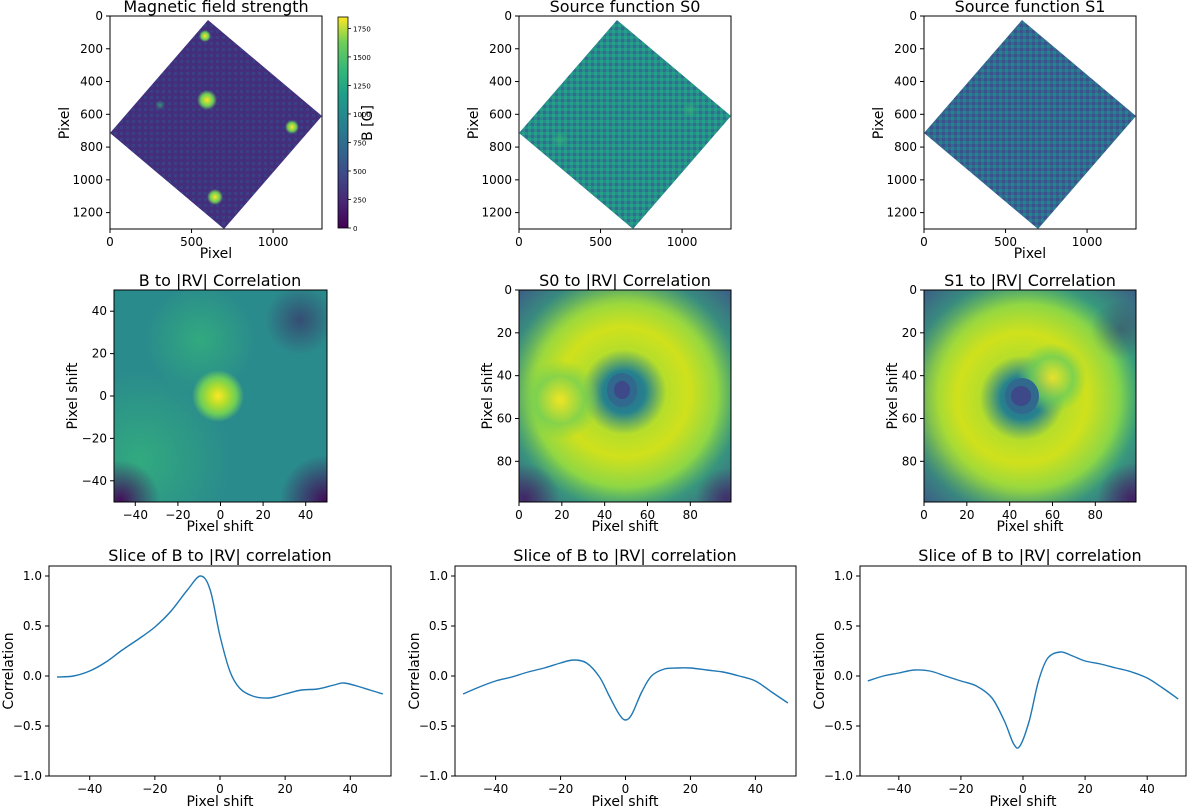 The width and height of the screenshot is (1200, 807). What do you see at coordinates (215, 8) in the screenshot?
I see `chart-title: Magnetic field strength` at bounding box center [215, 8].